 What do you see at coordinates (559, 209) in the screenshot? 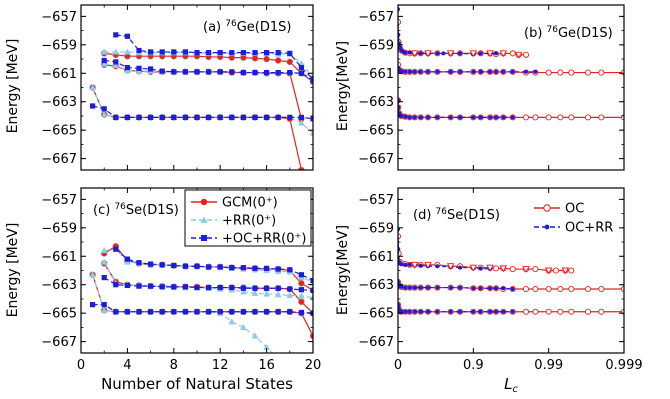
I see `legend-entry: OC` at bounding box center [559, 209].